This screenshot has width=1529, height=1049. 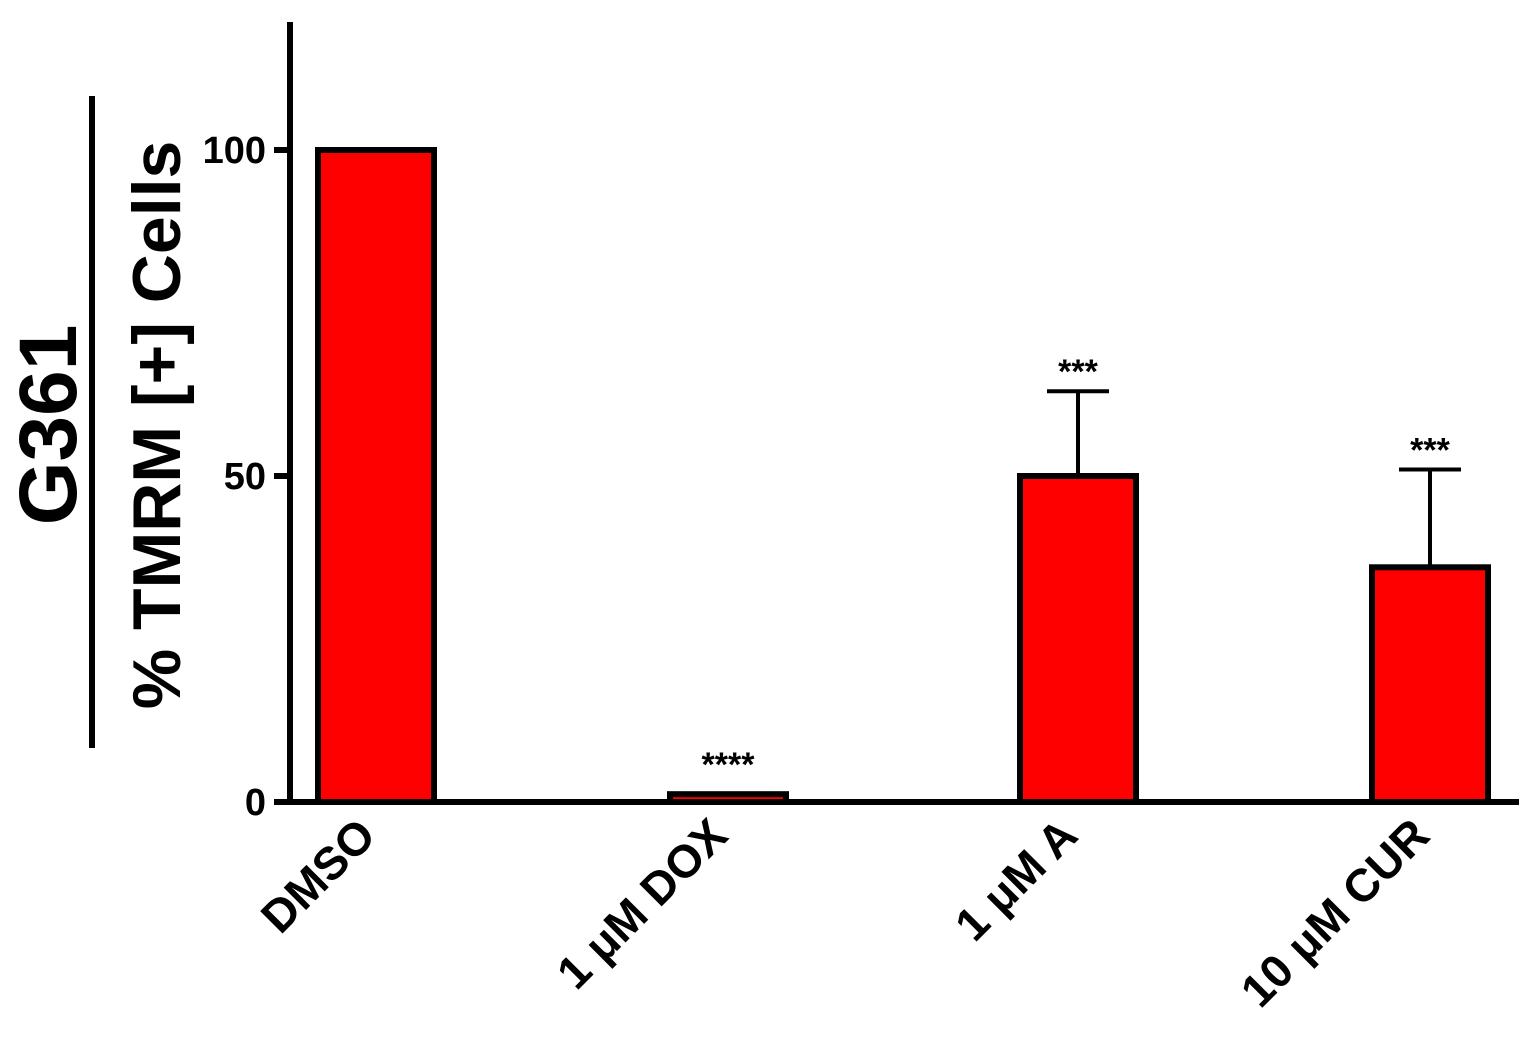 What do you see at coordinates (318, 875) in the screenshot?
I see `x-tick-label-0: DMSO` at bounding box center [318, 875].